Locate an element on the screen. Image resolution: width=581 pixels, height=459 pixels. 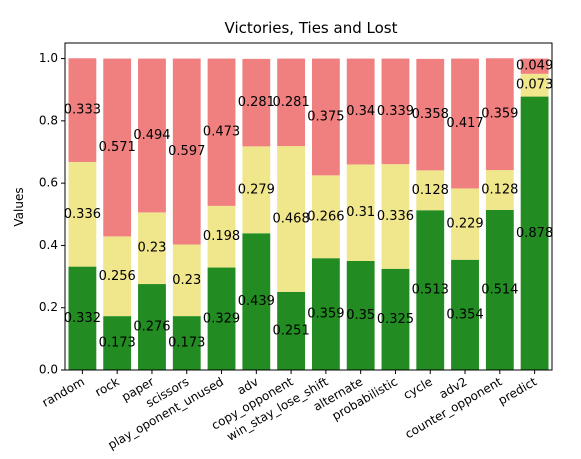
data-label: 0.229 is located at coordinates (464, 224).